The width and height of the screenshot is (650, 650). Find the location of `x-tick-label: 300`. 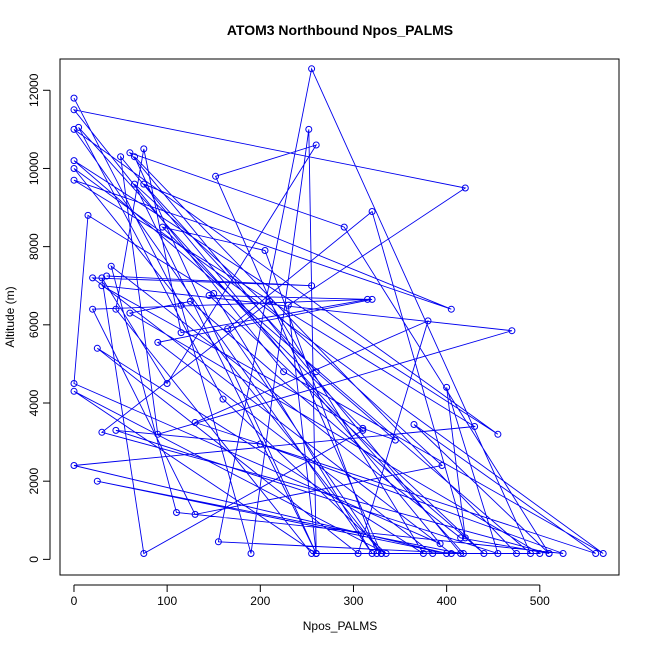

x-tick-label: 300 is located at coordinates (353, 601).